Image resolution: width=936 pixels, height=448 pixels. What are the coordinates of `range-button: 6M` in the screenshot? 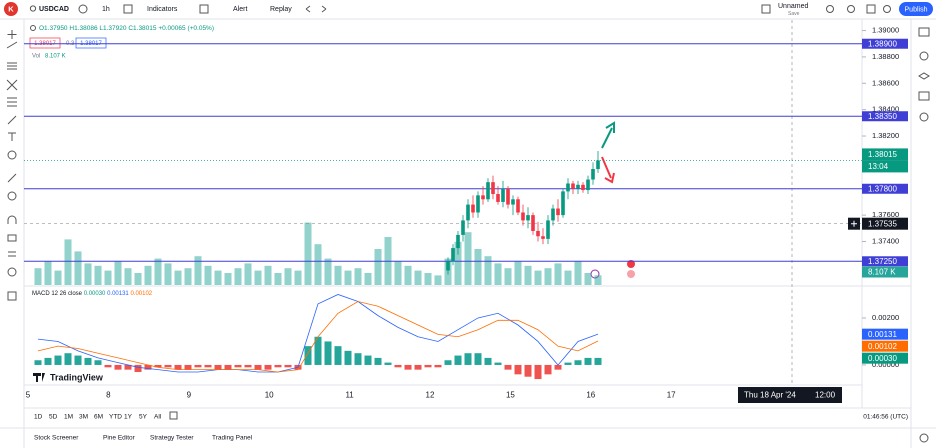 It's located at (98, 417).